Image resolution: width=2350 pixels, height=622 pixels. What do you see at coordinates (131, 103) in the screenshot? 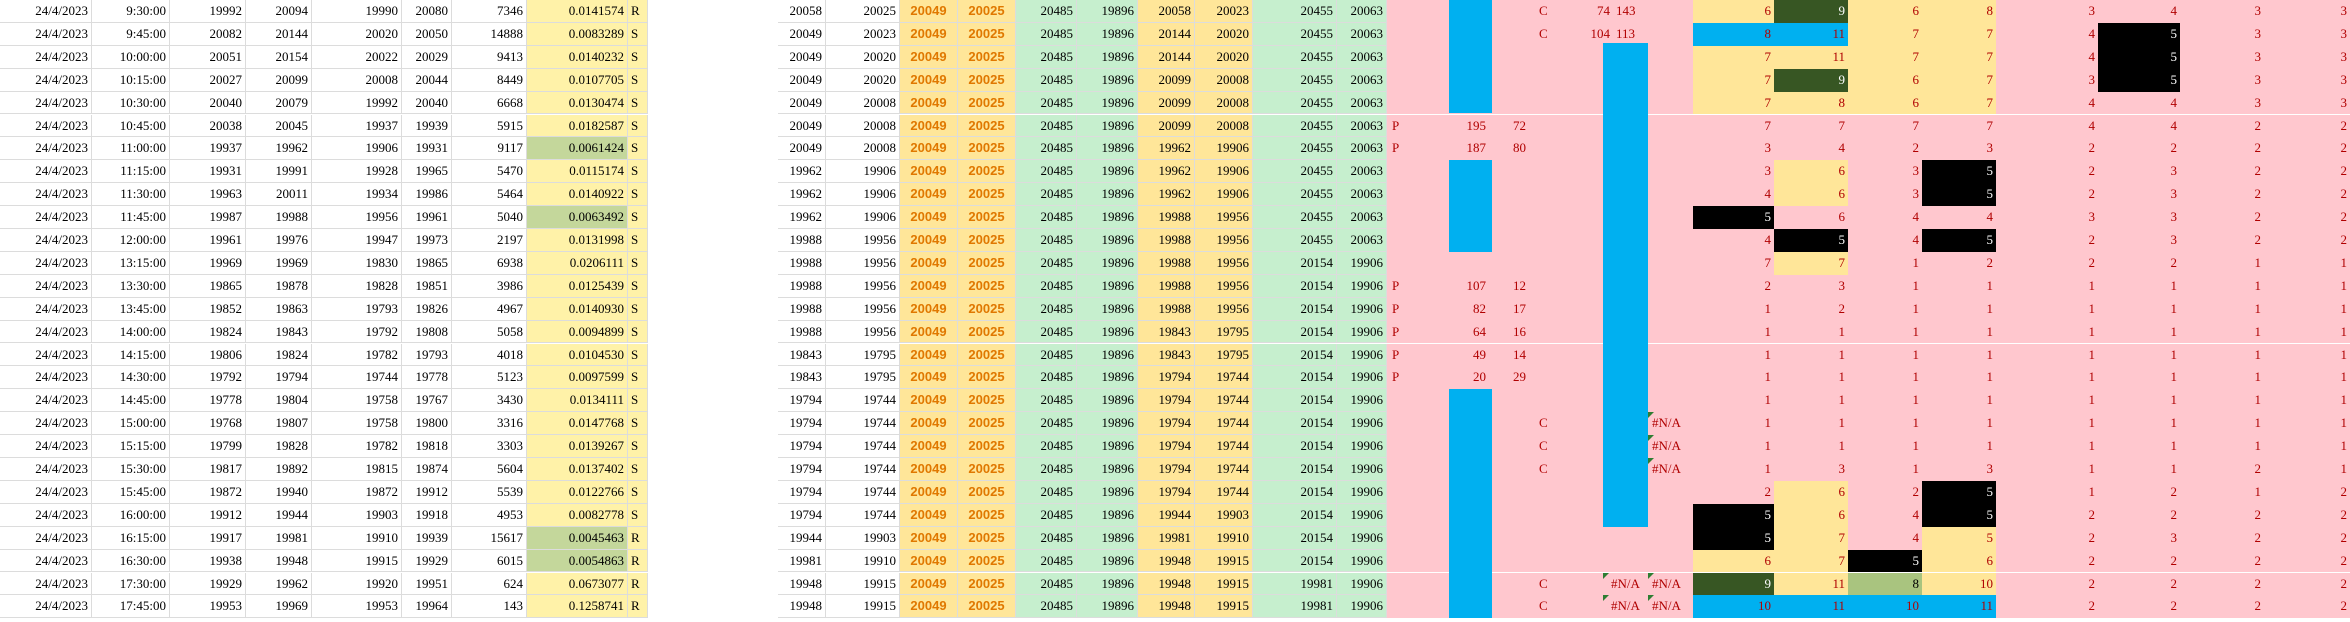
I see `cell-time: 10:30:00` at bounding box center [131, 103].